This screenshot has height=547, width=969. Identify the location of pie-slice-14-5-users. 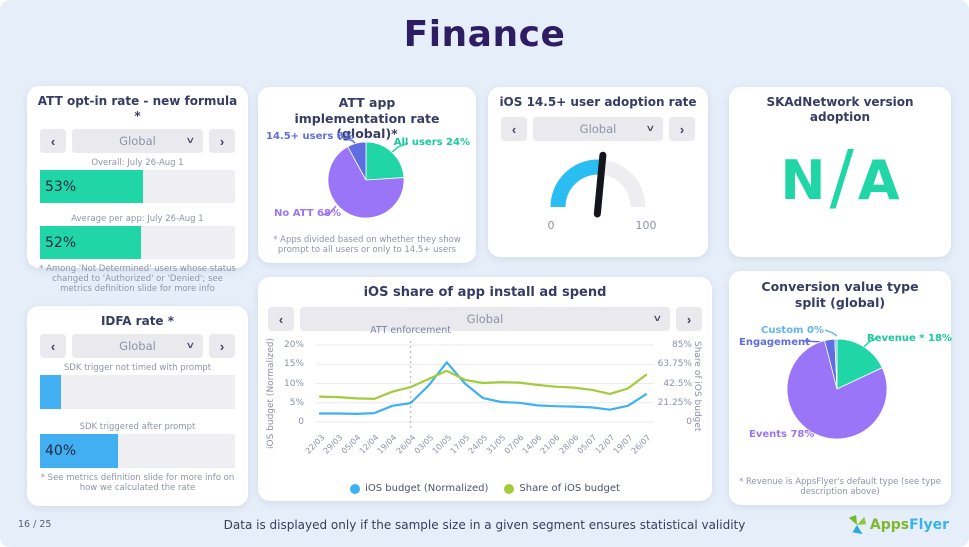
(357, 161).